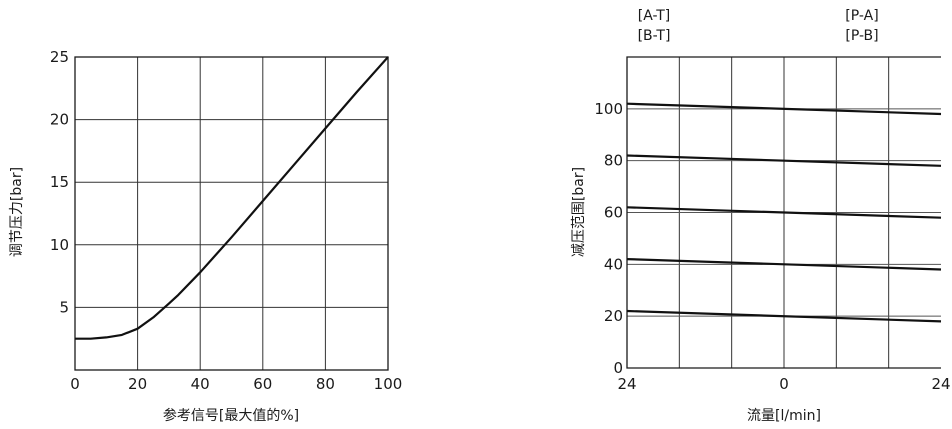 This screenshot has height=429, width=952. I want to click on left-y-tick: 25, so click(59, 57).